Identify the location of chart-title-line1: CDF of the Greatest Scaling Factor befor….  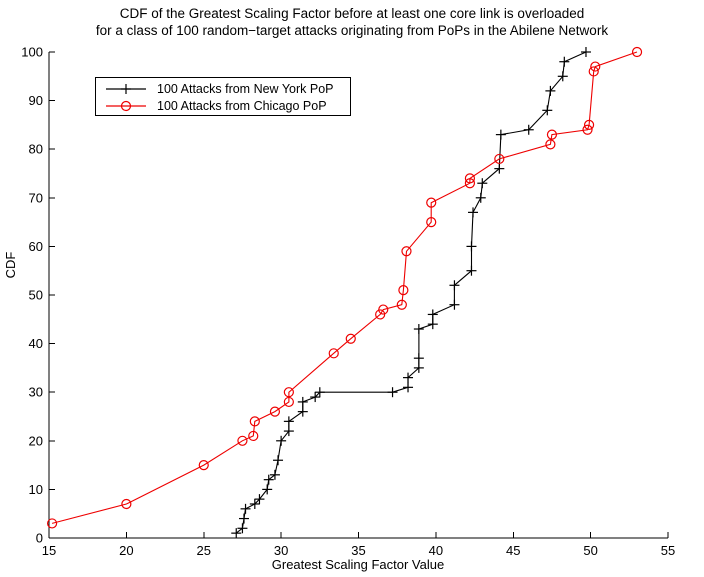
(352, 13).